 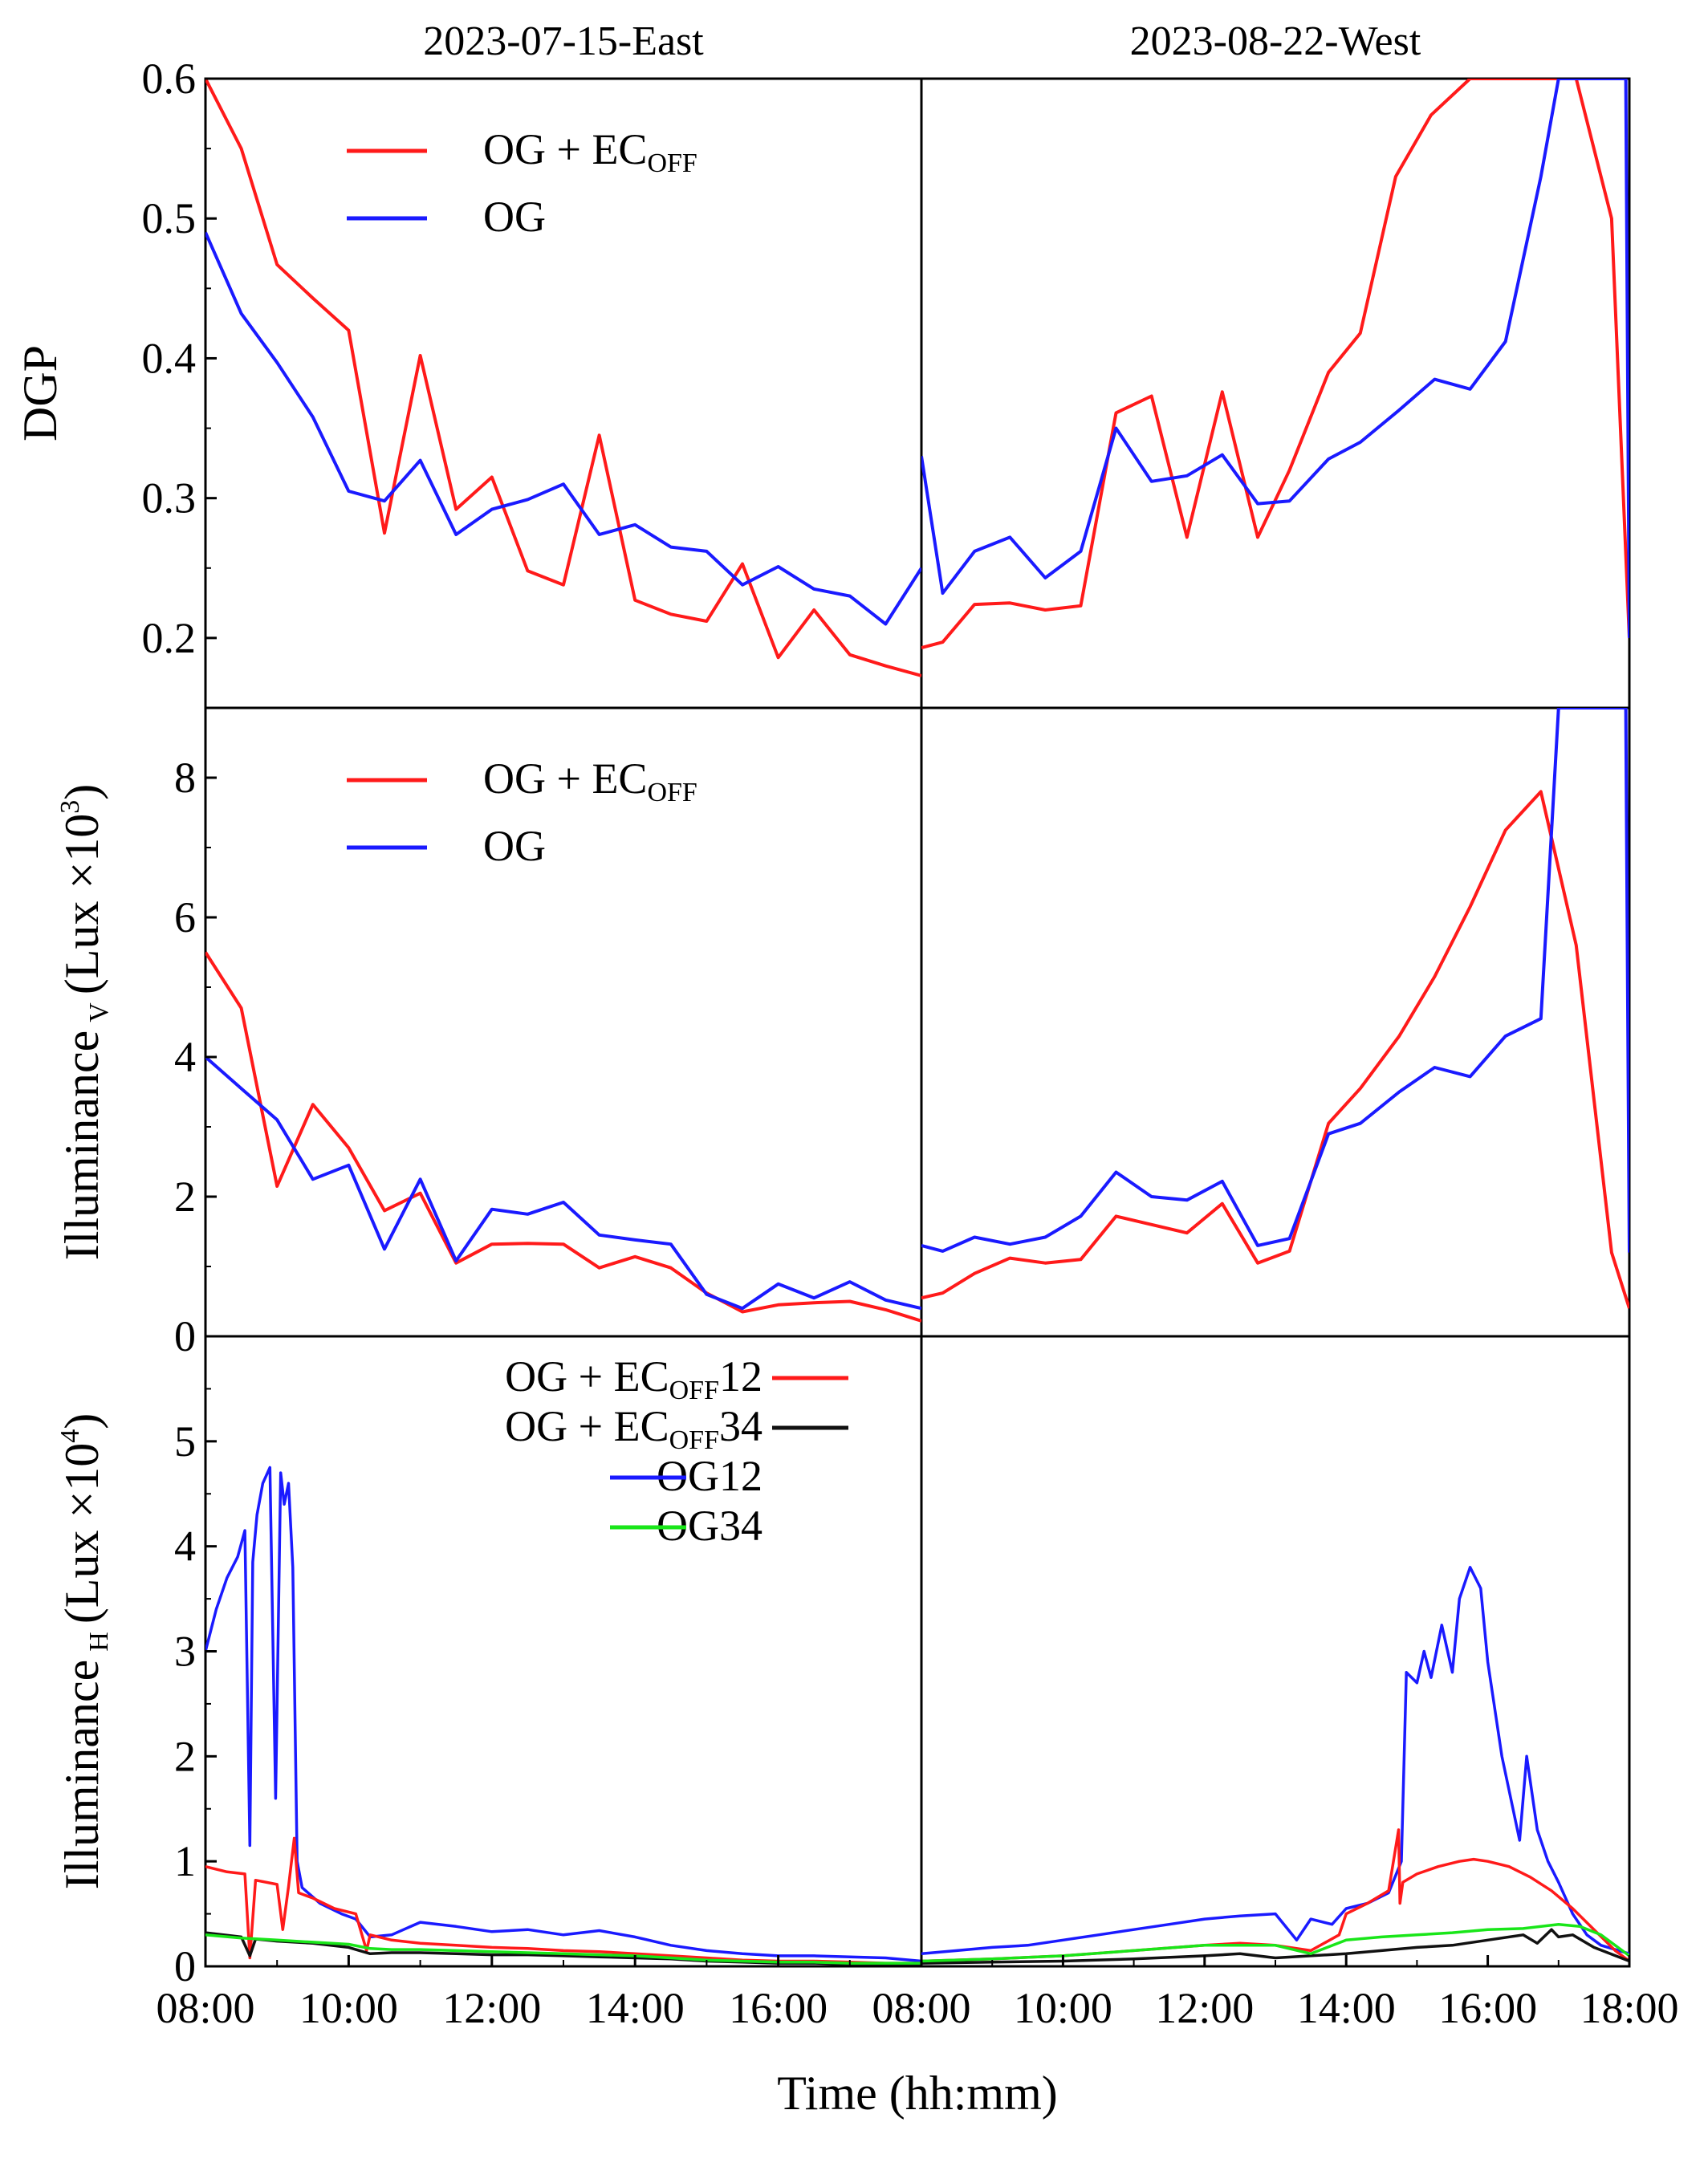 I want to click on legend-entry-illum_v-0: OG + ECOFF, so click(x=590, y=780).